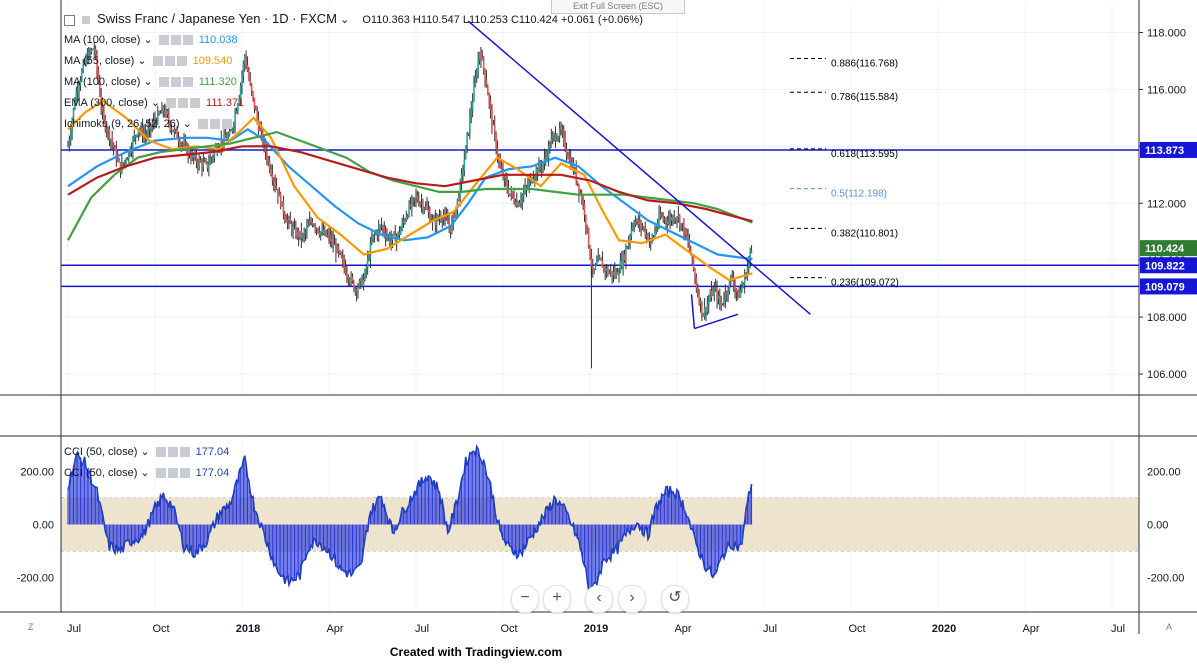 Image resolution: width=1197 pixels, height=664 pixels. Describe the element at coordinates (217, 18) in the screenshot. I see `symbol-title: Swiss Franc / Japanese Yen · 1D · FXCM` at that location.